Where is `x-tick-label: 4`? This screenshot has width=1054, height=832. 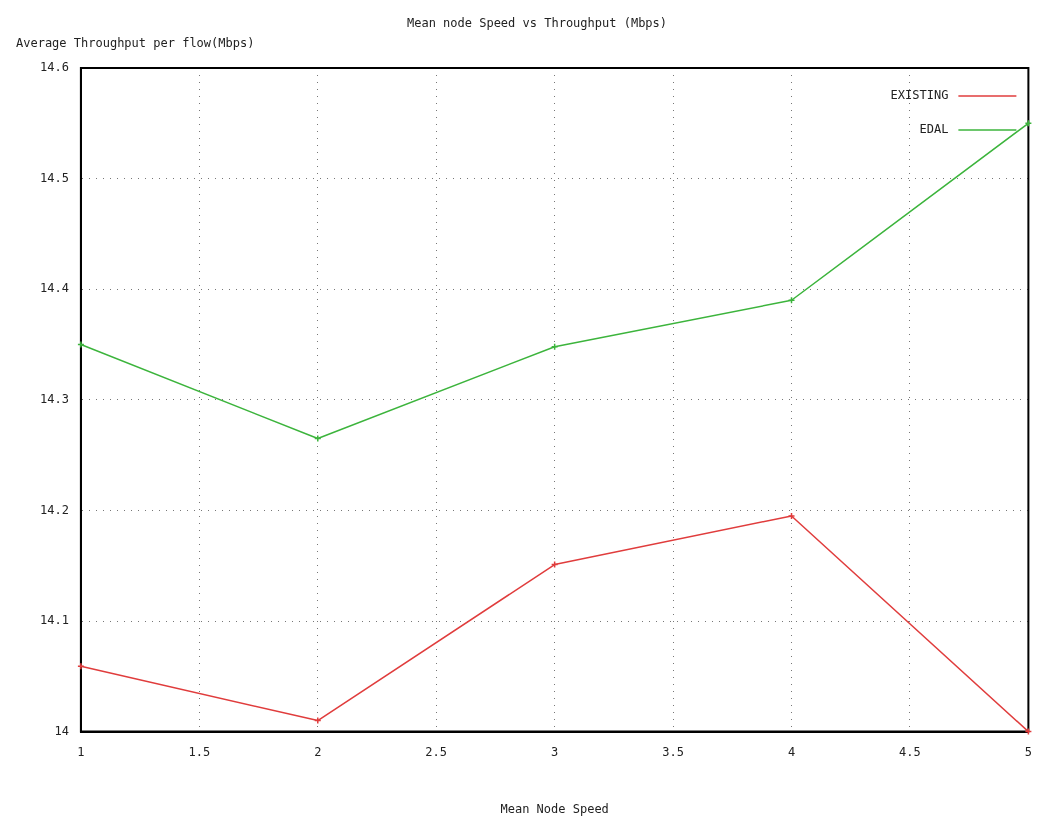 x-tick-label: 4 is located at coordinates (791, 751).